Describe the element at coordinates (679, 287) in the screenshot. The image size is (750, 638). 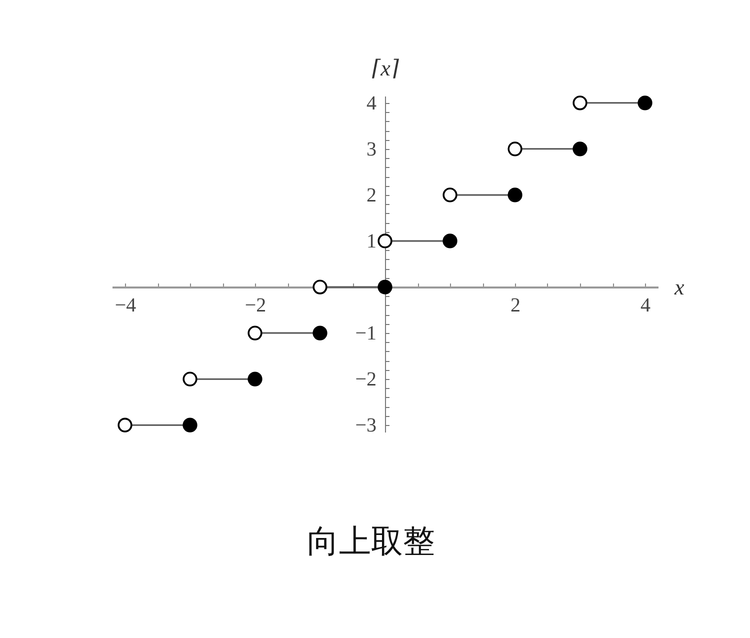
I see `x-axis-title: x` at that location.